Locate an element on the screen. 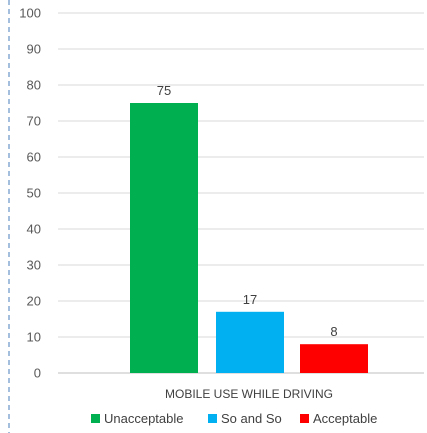  y-tick-label: 0 is located at coordinates (37, 373).